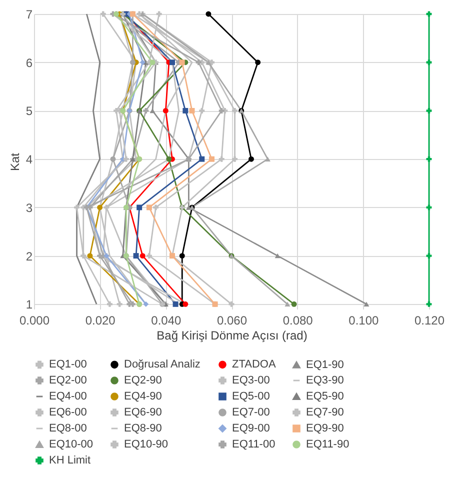 The height and width of the screenshot is (500, 470). I want to click on y-tick-label: 1, so click(29, 305).